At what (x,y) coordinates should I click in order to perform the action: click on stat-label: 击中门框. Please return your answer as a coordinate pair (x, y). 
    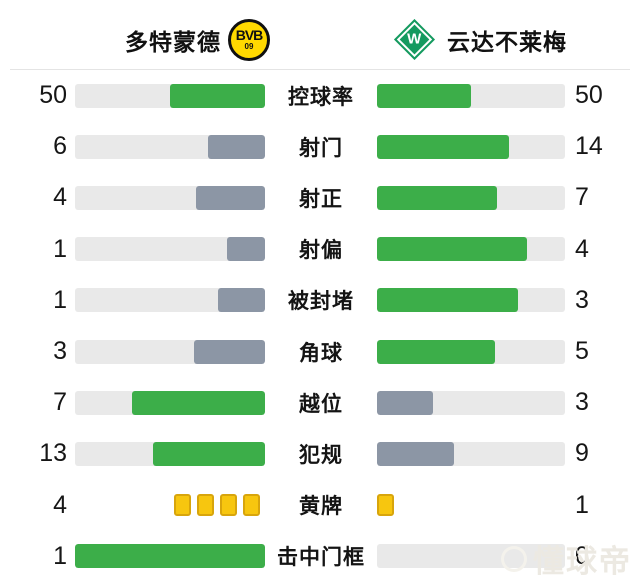
    Looking at the image, I should click on (321, 558).